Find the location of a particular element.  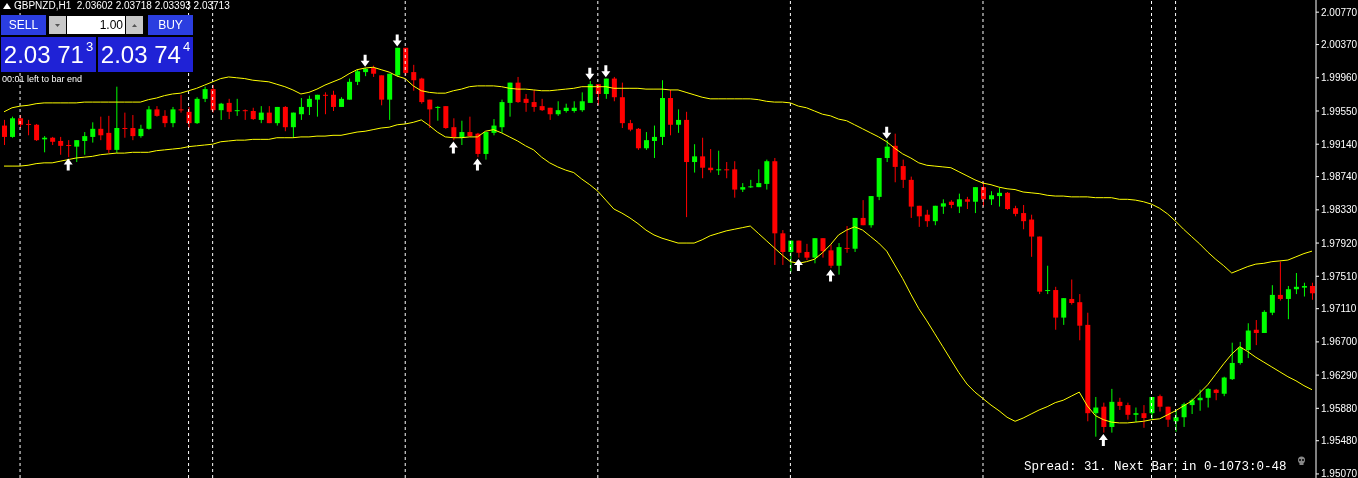

y-tick-label: 1.96290 is located at coordinates (1339, 375).